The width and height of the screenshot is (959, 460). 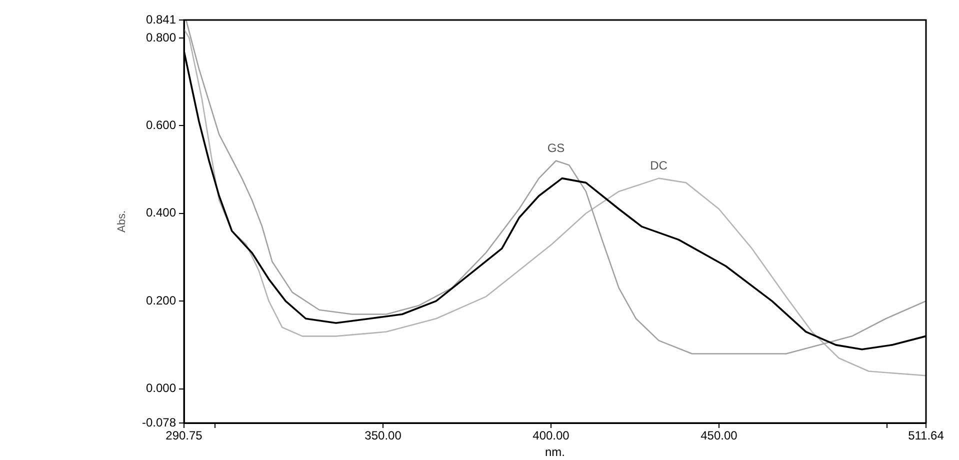 What do you see at coordinates (383, 435) in the screenshot?
I see `x-tick-label: 350.00` at bounding box center [383, 435].